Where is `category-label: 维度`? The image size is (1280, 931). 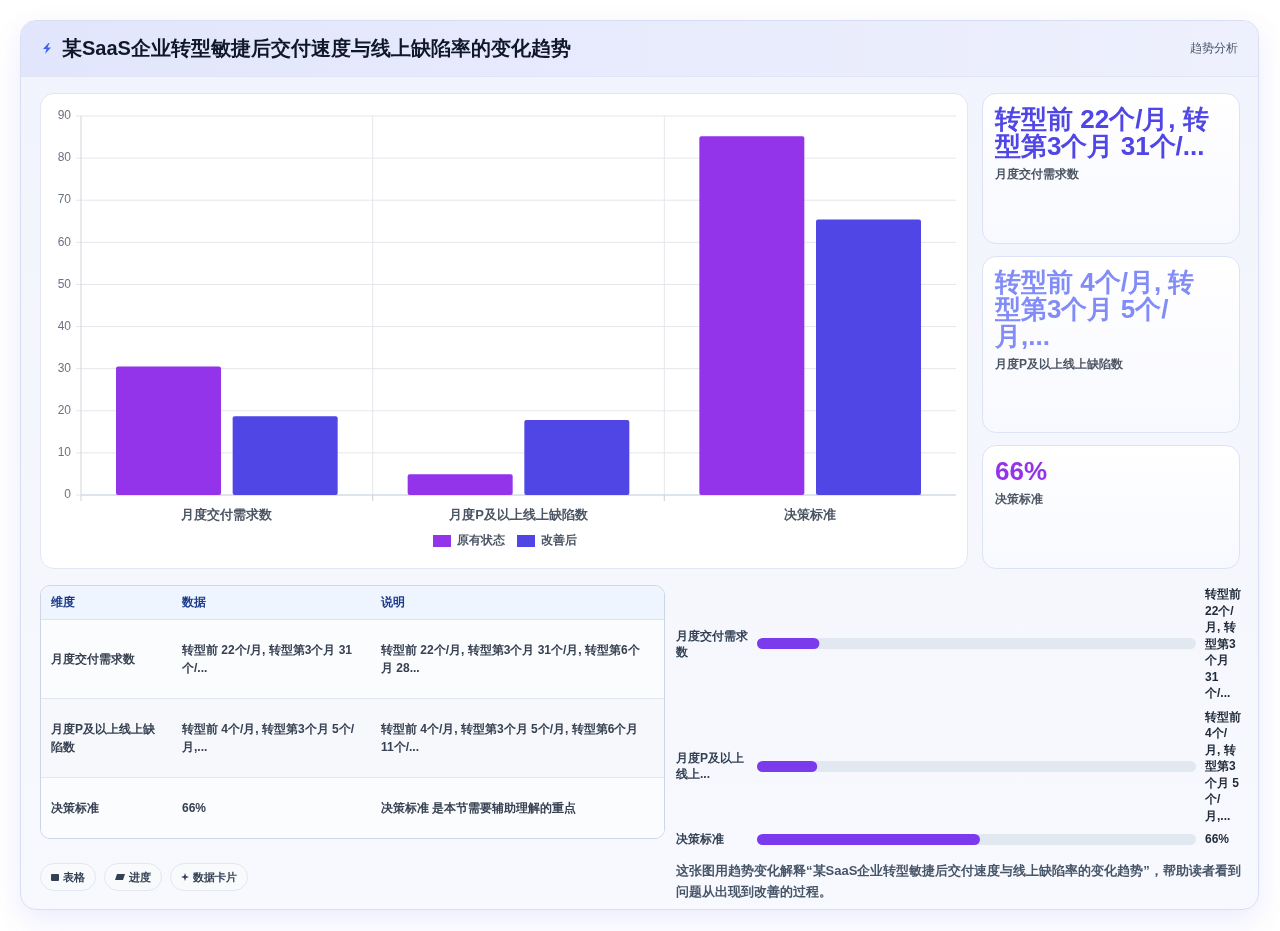
category-label: 维度 is located at coordinates (106, 603).